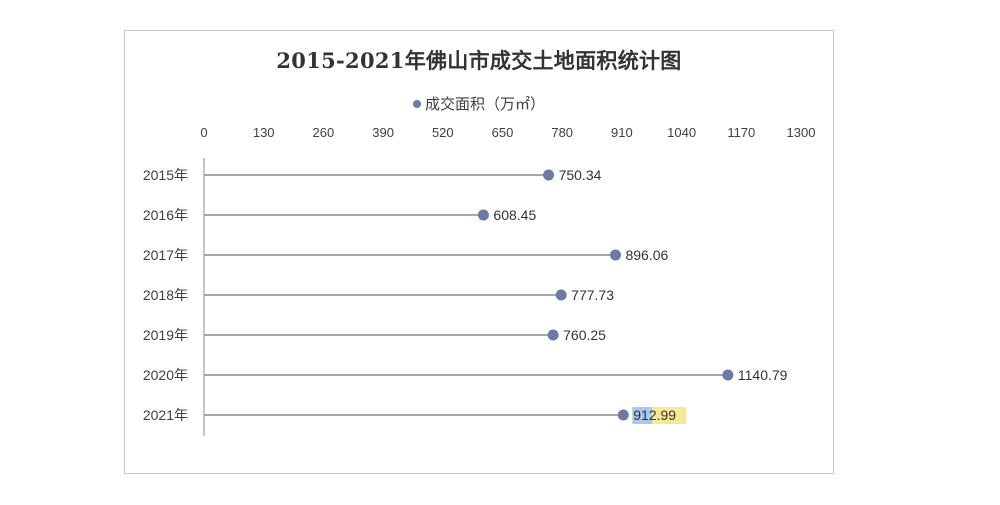 The image size is (1000, 505). I want to click on data-label: 777.73, so click(592, 295).